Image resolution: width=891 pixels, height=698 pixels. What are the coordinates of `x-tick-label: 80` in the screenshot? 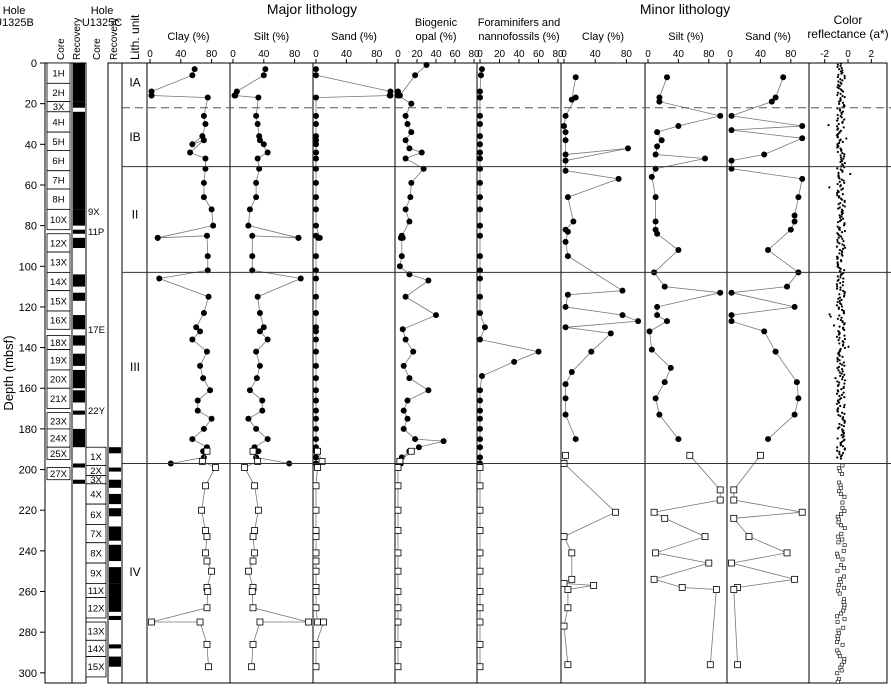 It's located at (295, 54).